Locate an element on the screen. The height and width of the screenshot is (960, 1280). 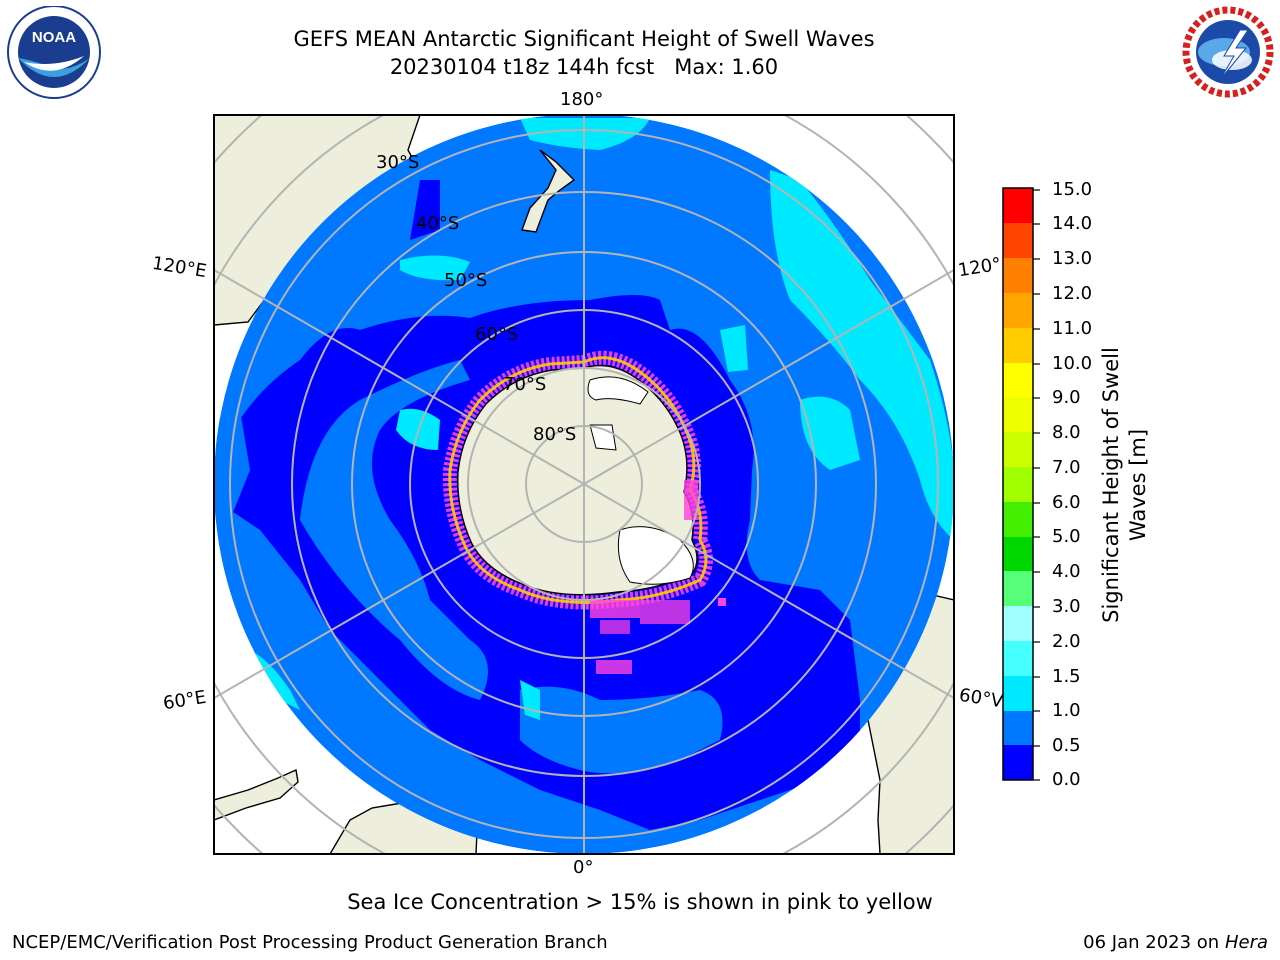
colorbar is located at coordinates (1021, 484).